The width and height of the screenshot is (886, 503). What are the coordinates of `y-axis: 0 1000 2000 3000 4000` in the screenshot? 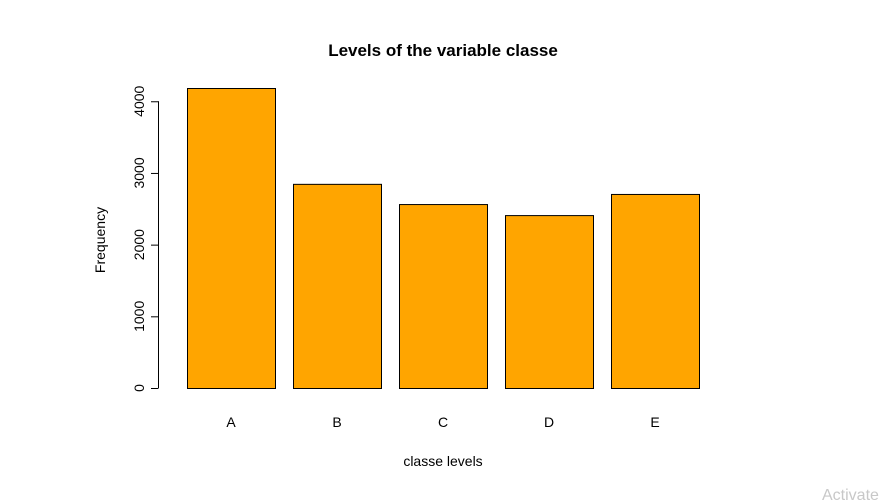 It's located at (145, 238).